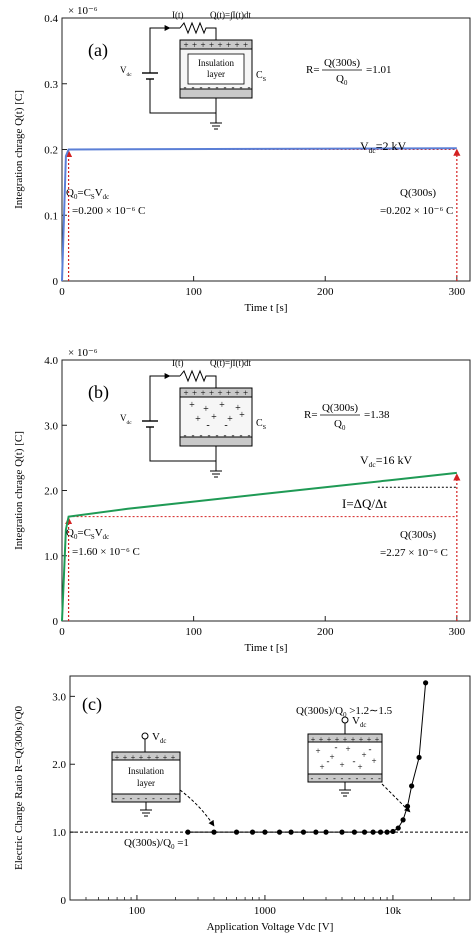  Describe the element at coordinates (225, 425) in the screenshot. I see `space-charge-minus: -` at that location.